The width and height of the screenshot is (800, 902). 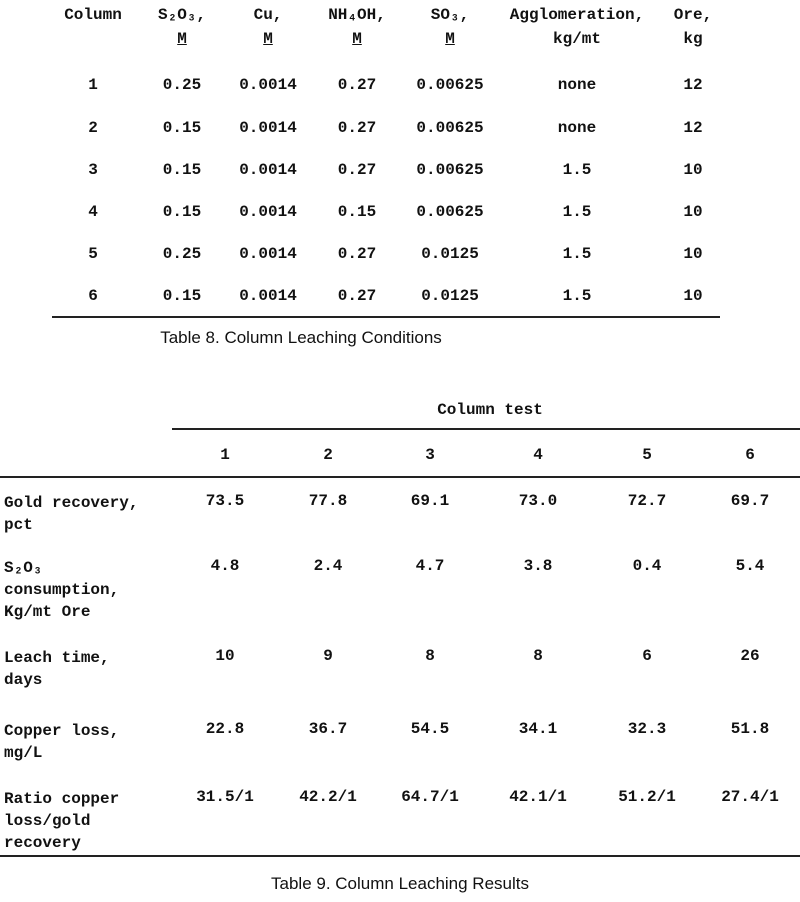 What do you see at coordinates (328, 501) in the screenshot?
I see `table-cell: 77.8` at bounding box center [328, 501].